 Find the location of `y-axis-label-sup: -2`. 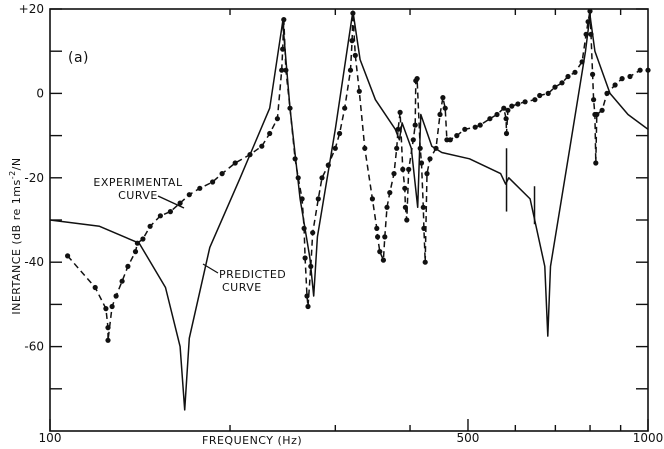

y-axis-label-sup: -2 is located at coordinates (12, 174).